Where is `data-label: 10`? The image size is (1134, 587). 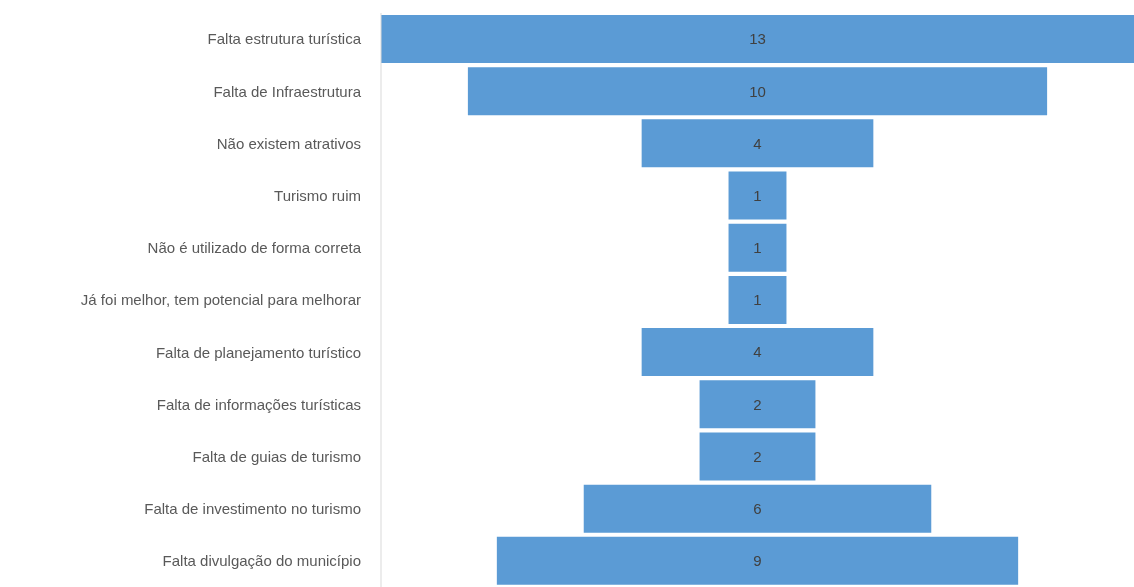 data-label: 10 is located at coordinates (757, 91).